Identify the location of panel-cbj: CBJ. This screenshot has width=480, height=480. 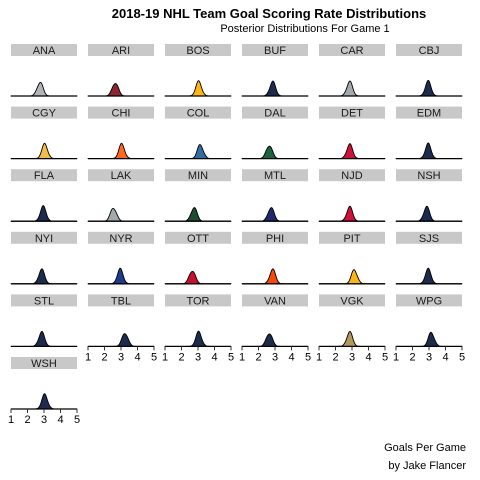
(429, 70).